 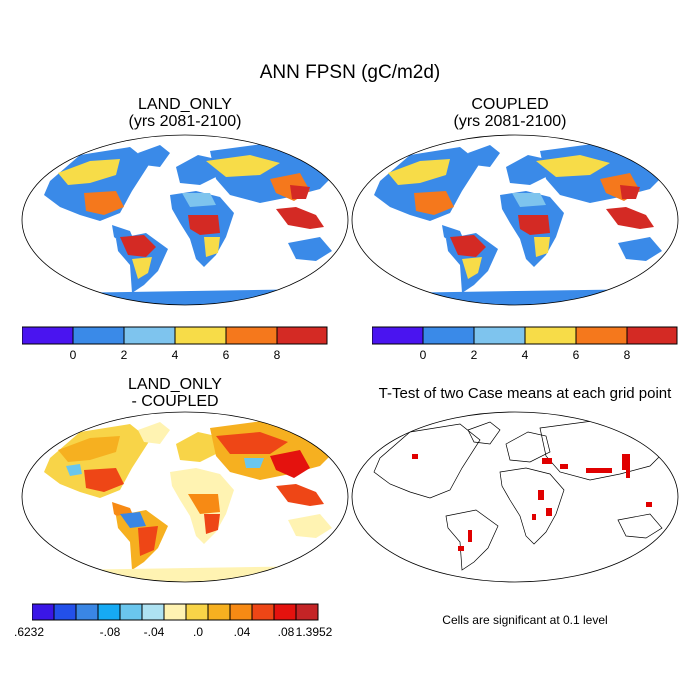 I want to click on cbar-diff-tick: -.08, so click(x=110, y=632).